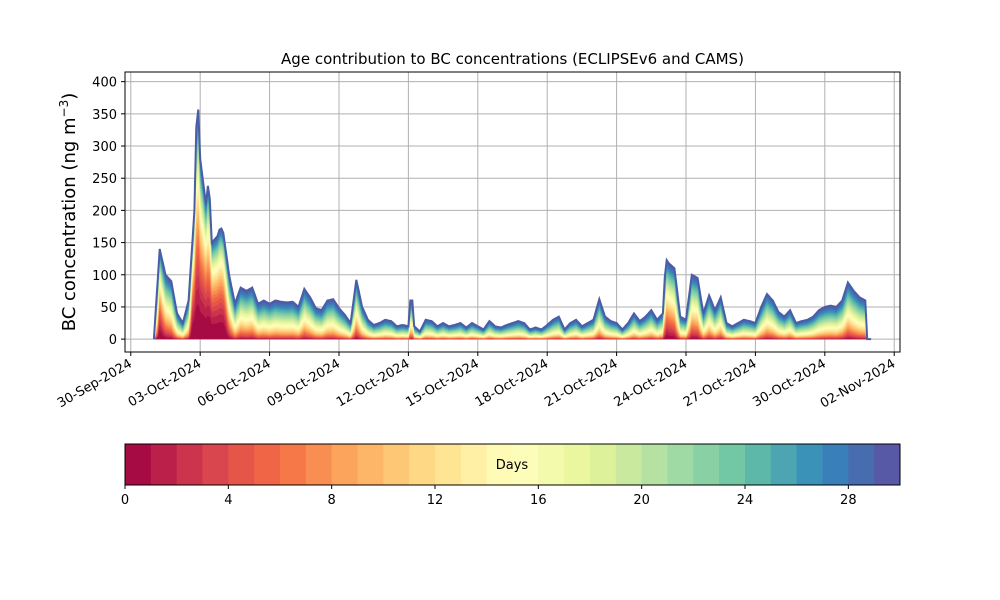  What do you see at coordinates (125, 500) in the screenshot?
I see `colorbar-tick-label: 0` at bounding box center [125, 500].